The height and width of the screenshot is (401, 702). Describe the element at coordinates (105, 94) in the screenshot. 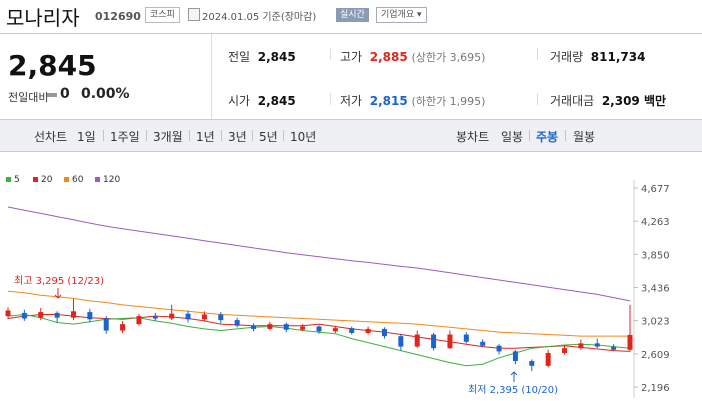

I see `change-percent: 0.00%` at that location.